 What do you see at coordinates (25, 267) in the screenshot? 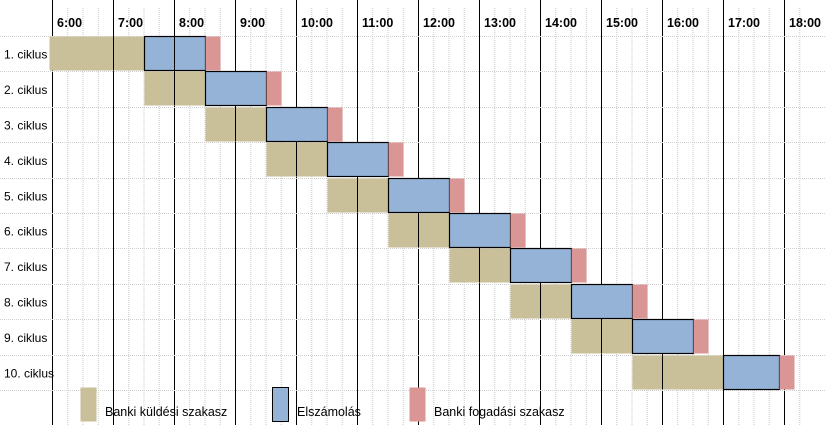
I see `row-label: 7. ciklus` at bounding box center [25, 267].